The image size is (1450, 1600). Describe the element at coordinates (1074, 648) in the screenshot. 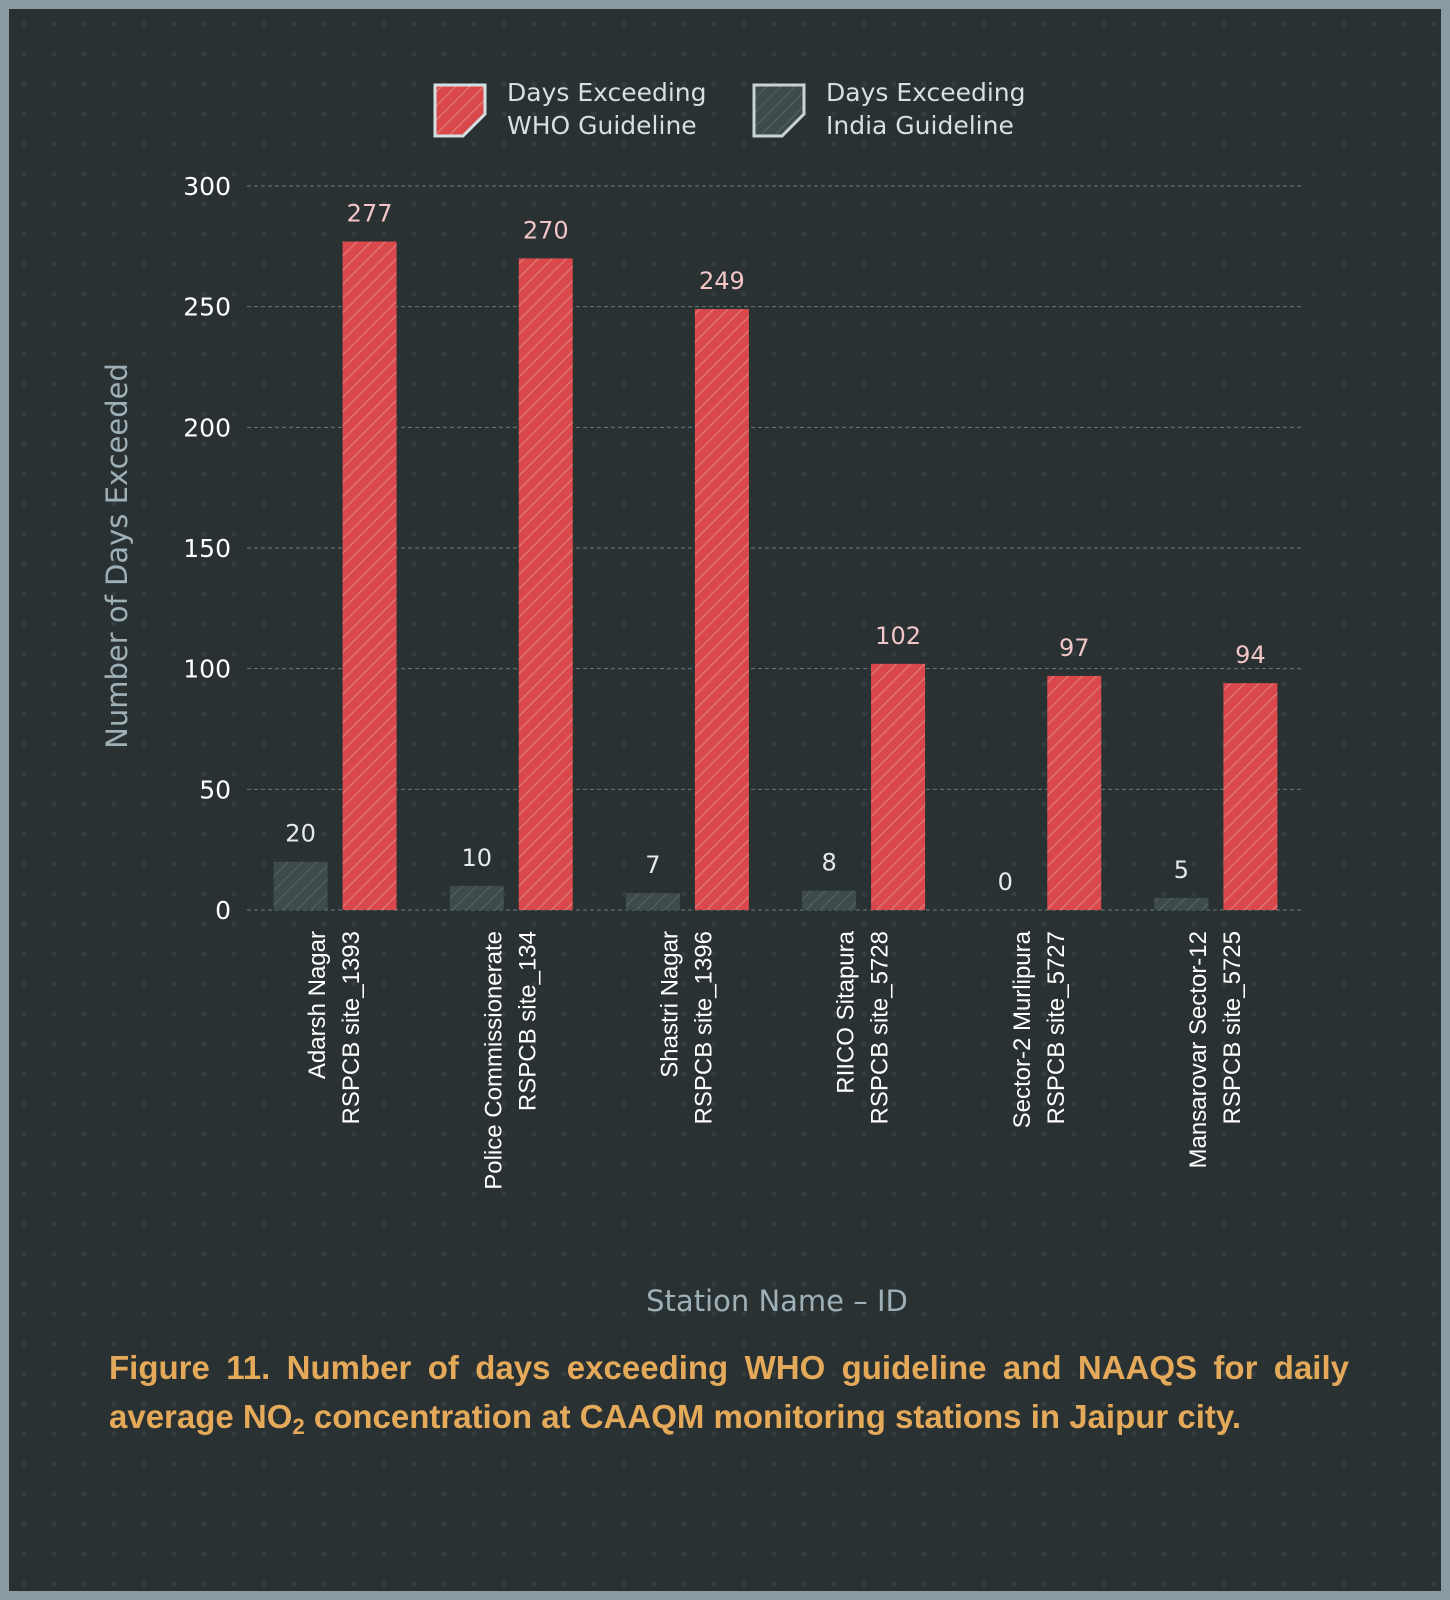

I see `who-value-label: 97` at that location.